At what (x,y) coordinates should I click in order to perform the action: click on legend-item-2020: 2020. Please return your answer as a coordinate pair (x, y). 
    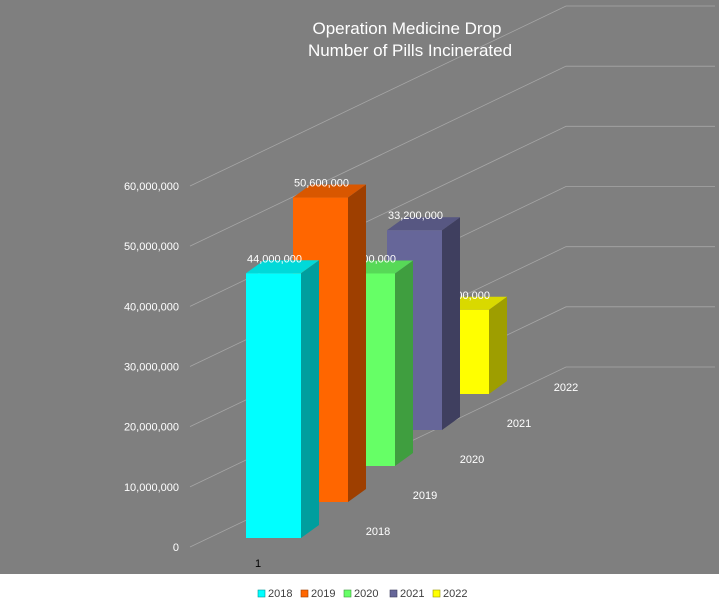
    Looking at the image, I should click on (360, 594).